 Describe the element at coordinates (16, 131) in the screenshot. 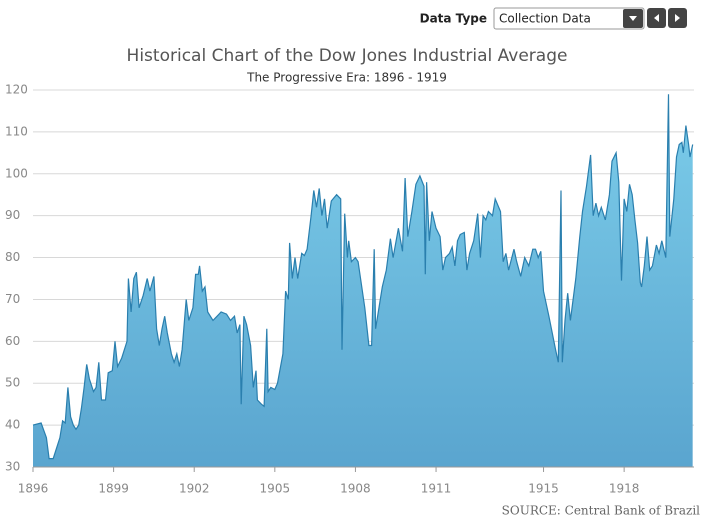

I see `y-tick-label: 110` at that location.